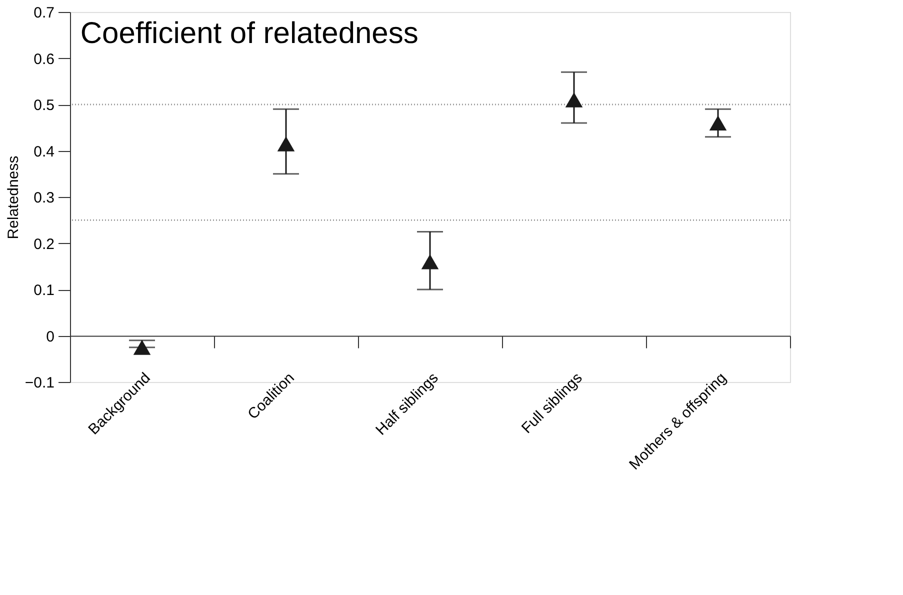 The width and height of the screenshot is (903, 595). What do you see at coordinates (50, 337) in the screenshot?
I see `y-tick-label: 0` at bounding box center [50, 337].